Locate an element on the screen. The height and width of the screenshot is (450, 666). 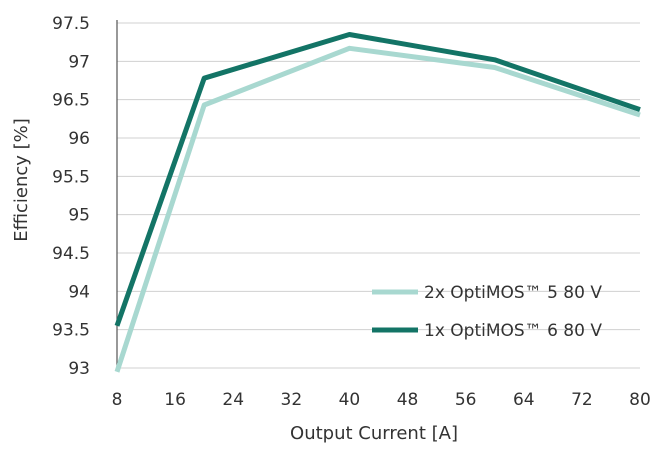
y-tick-label: 93 is located at coordinates (79, 369).